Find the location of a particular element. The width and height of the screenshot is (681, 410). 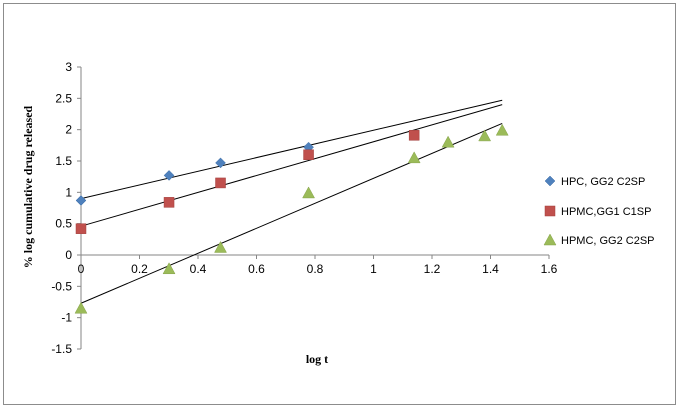

y-tick-label: 0.5 is located at coordinates (63, 224).